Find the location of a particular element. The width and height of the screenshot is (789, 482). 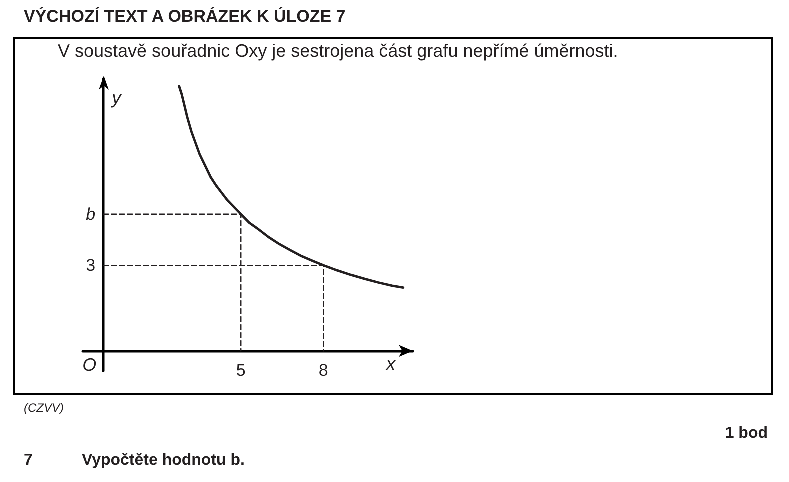

x-tick-label: 5 is located at coordinates (241, 370).